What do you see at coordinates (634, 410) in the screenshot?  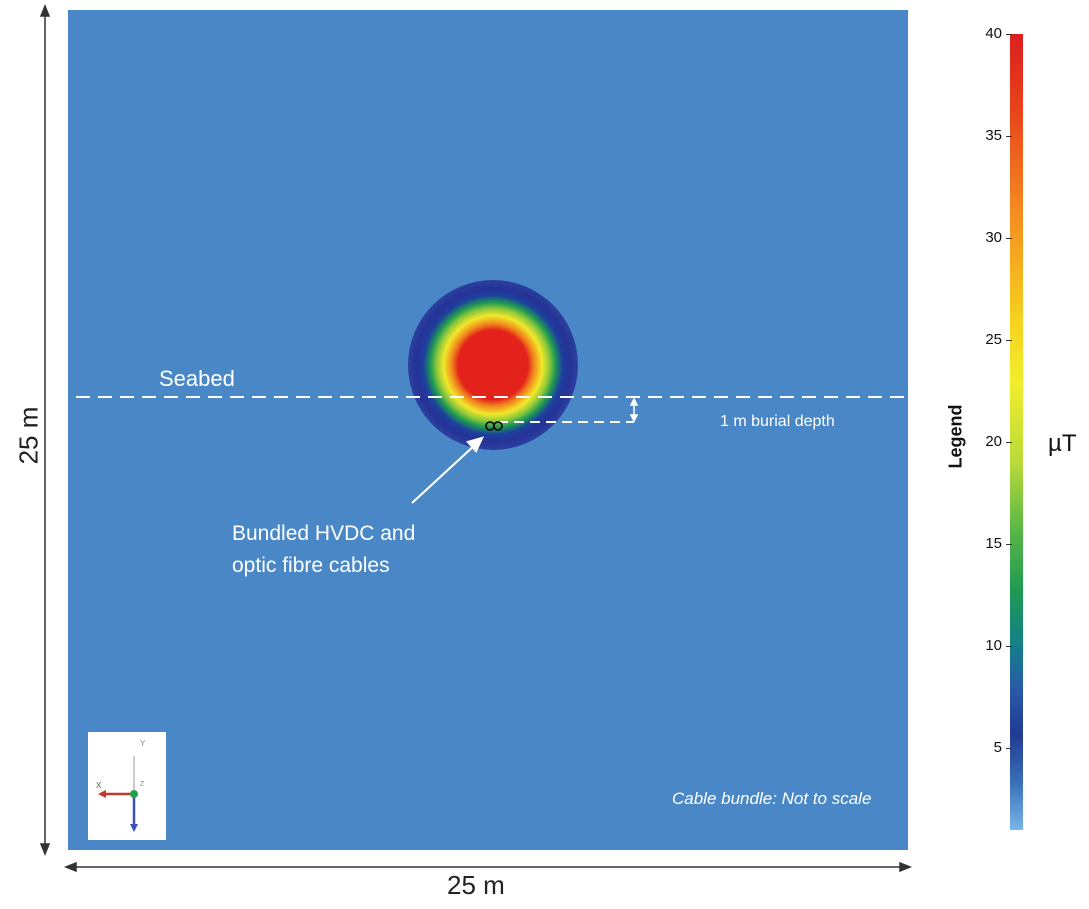 I see `burial-depth-marker` at bounding box center [634, 410].